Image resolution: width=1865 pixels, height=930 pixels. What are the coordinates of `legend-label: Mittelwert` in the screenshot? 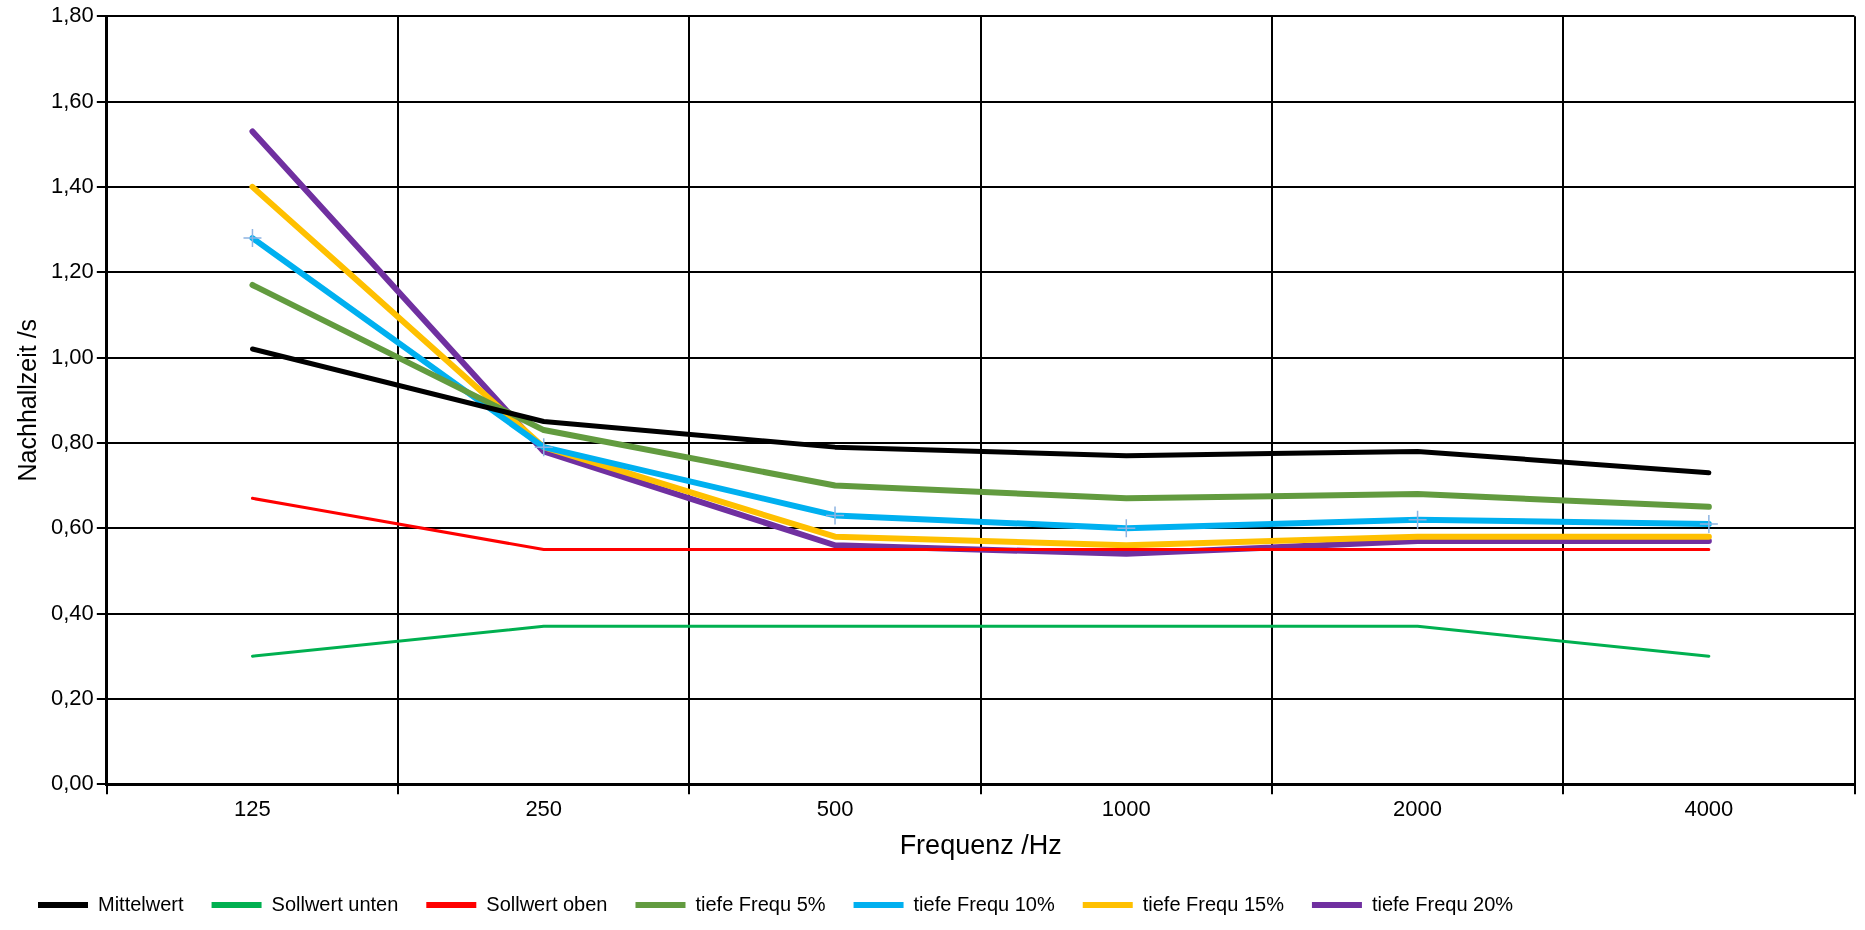 It's located at (141, 903).